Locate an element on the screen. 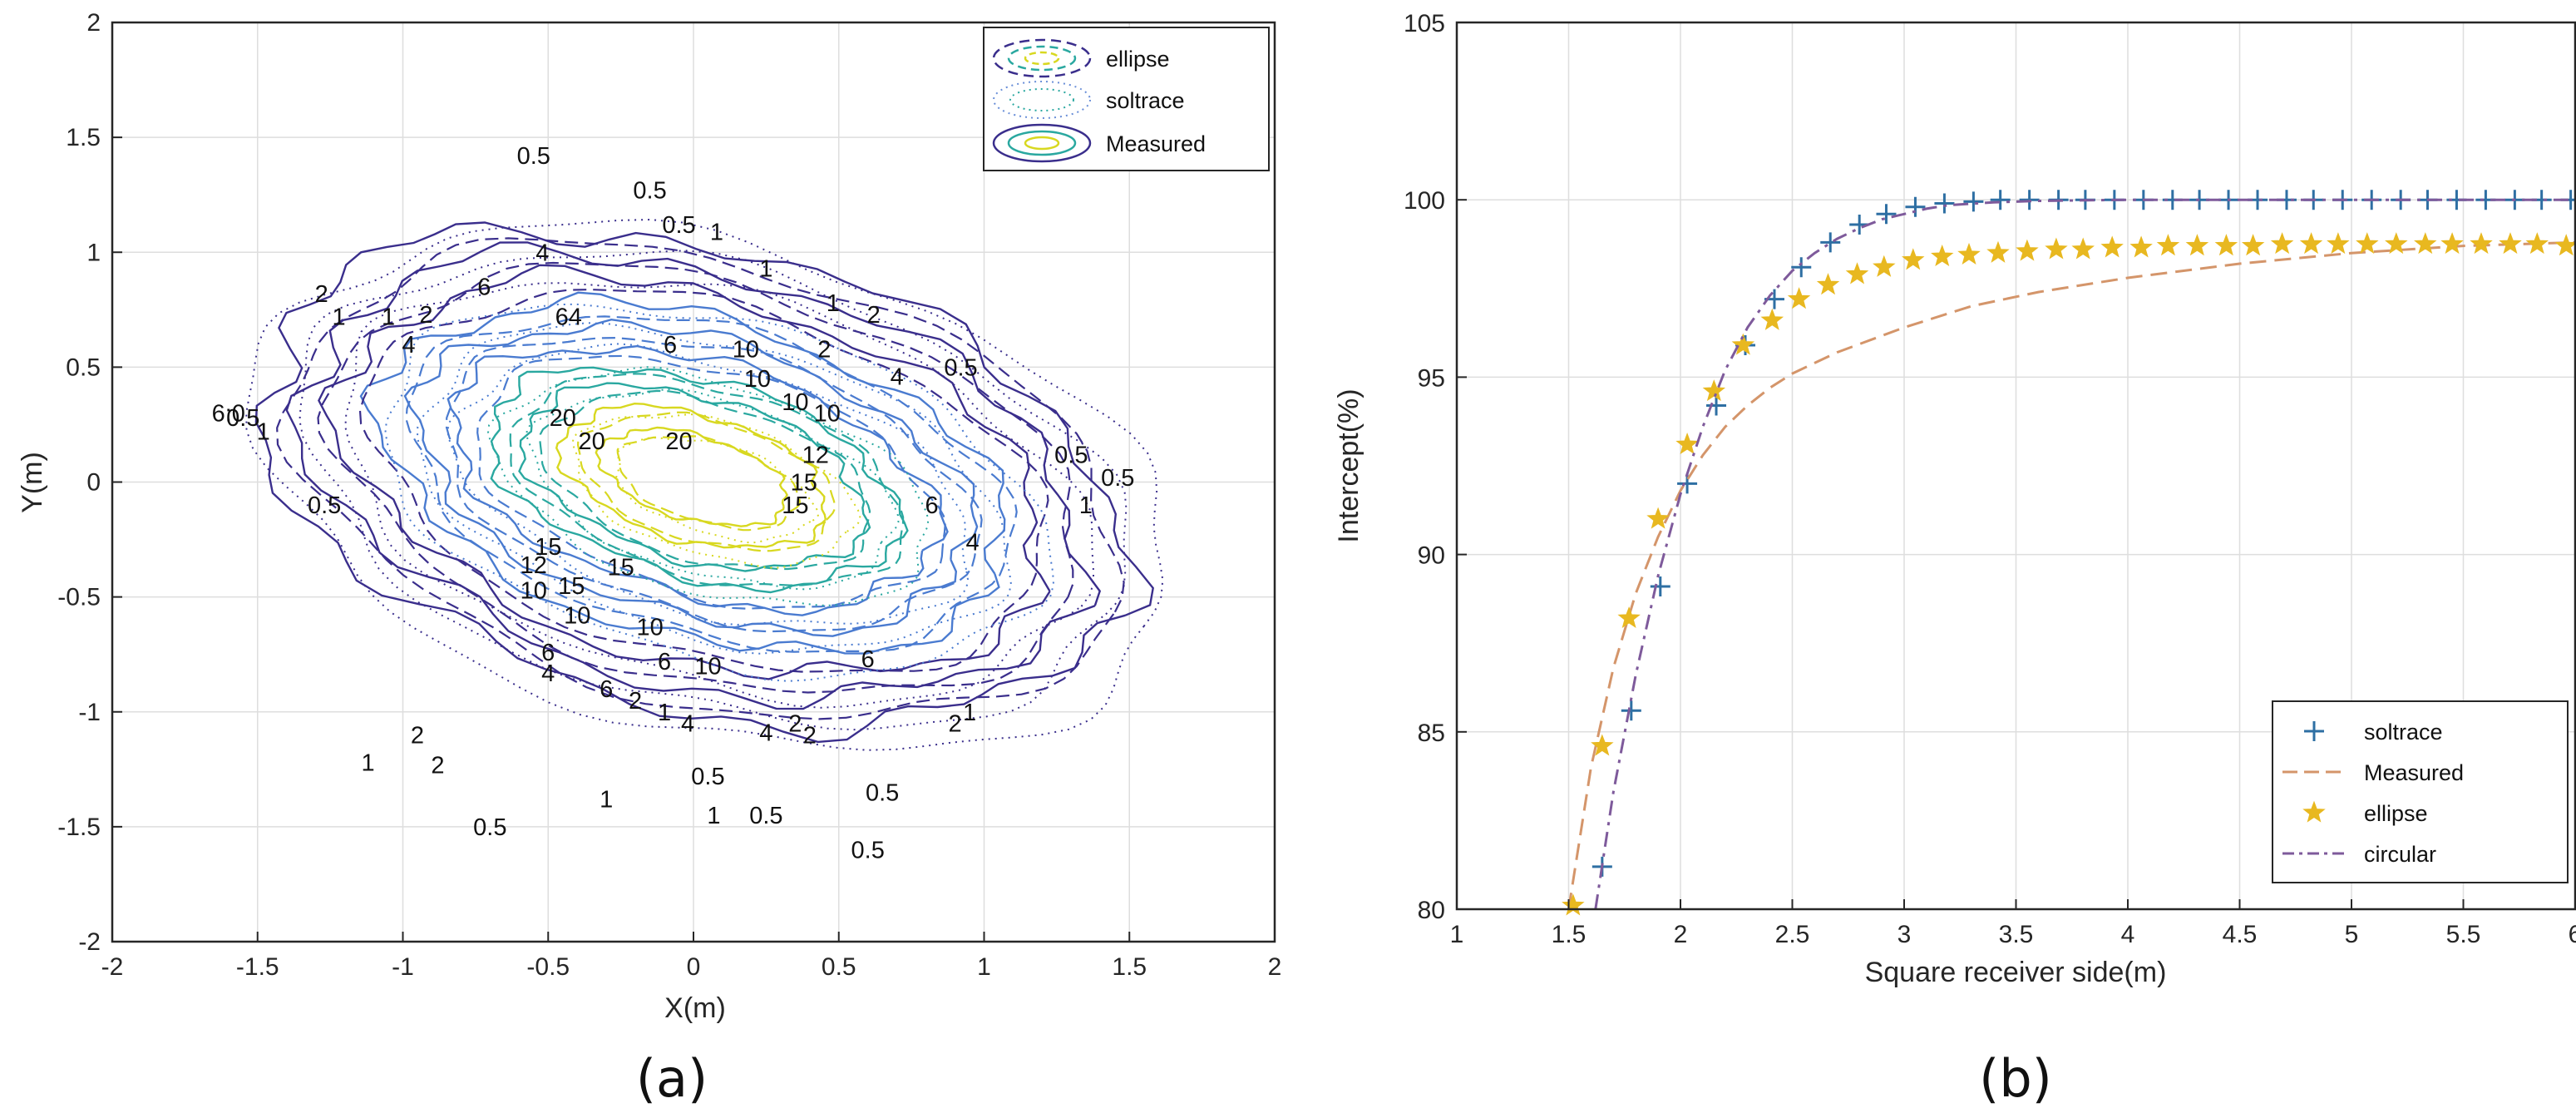 The height and width of the screenshot is (1118, 2576). legend-label-ellipse: ellipse is located at coordinates (1138, 60).